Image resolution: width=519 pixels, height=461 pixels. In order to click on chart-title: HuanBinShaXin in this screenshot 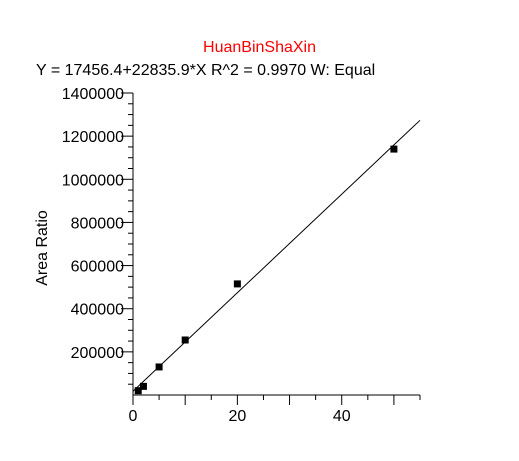, I will do `click(259, 47)`.